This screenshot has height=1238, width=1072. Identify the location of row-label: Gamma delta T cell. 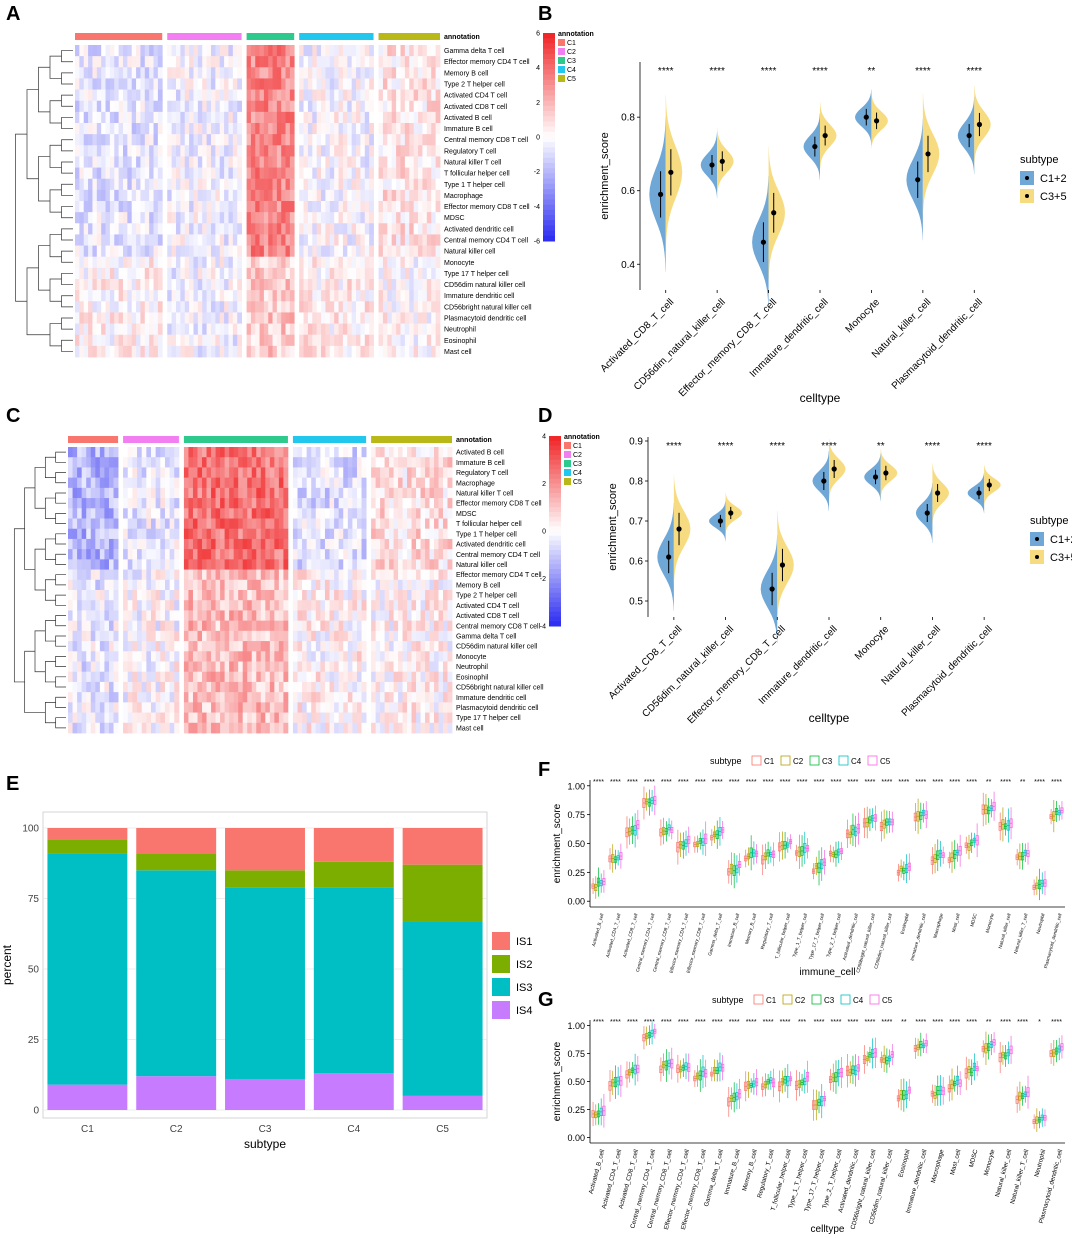
(486, 636).